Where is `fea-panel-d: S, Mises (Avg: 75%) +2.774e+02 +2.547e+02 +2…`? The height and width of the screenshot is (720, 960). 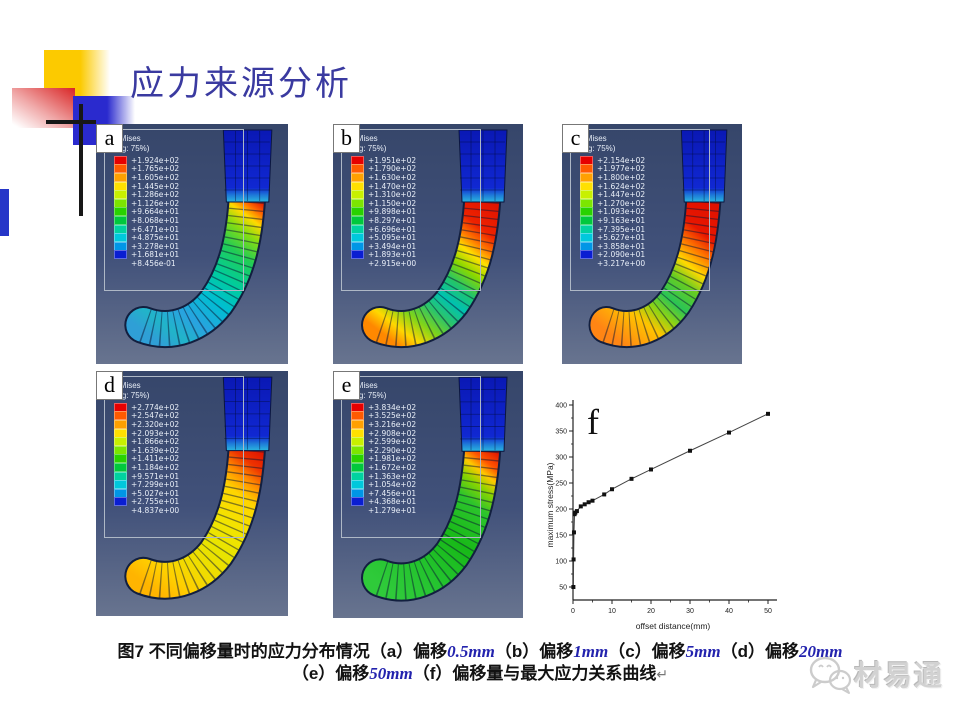
fea-panel-d: S, Mises (Avg: 75%) +2.774e+02 +2.547e+02 +2… is located at coordinates (192, 493).